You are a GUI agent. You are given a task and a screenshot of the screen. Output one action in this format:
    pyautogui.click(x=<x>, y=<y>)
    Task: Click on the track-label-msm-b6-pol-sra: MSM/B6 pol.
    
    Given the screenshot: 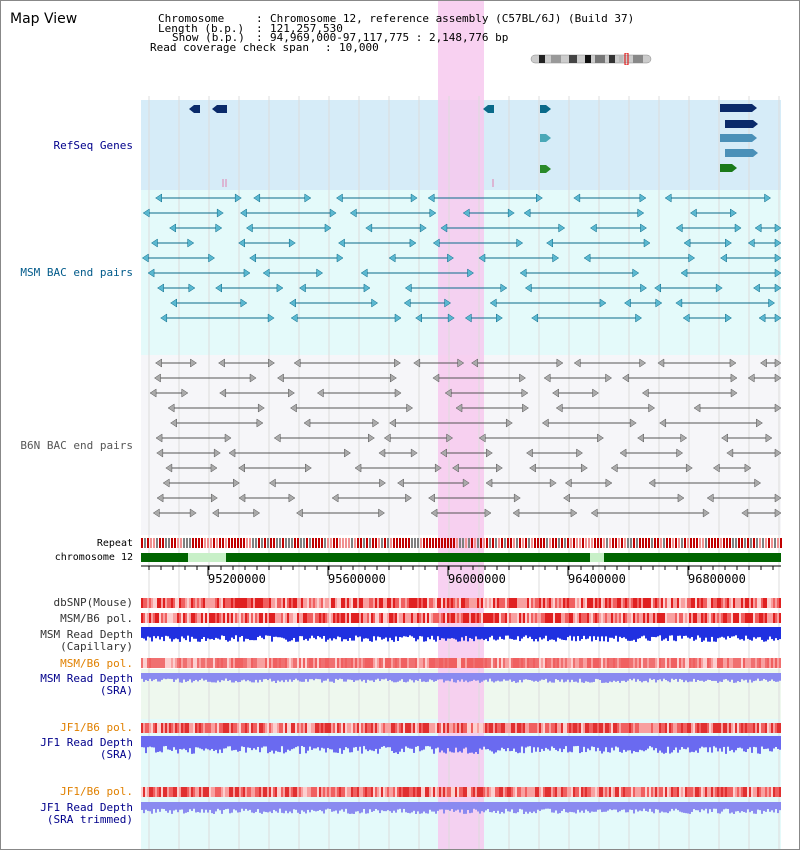 What is the action you would take?
    pyautogui.click(x=96, y=663)
    